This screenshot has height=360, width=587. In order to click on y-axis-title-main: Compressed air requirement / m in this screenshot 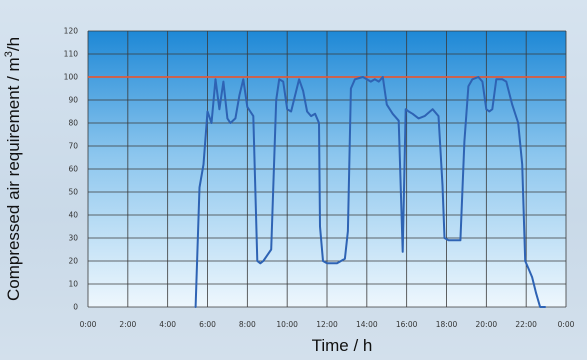, I will do `click(13, 179)`.